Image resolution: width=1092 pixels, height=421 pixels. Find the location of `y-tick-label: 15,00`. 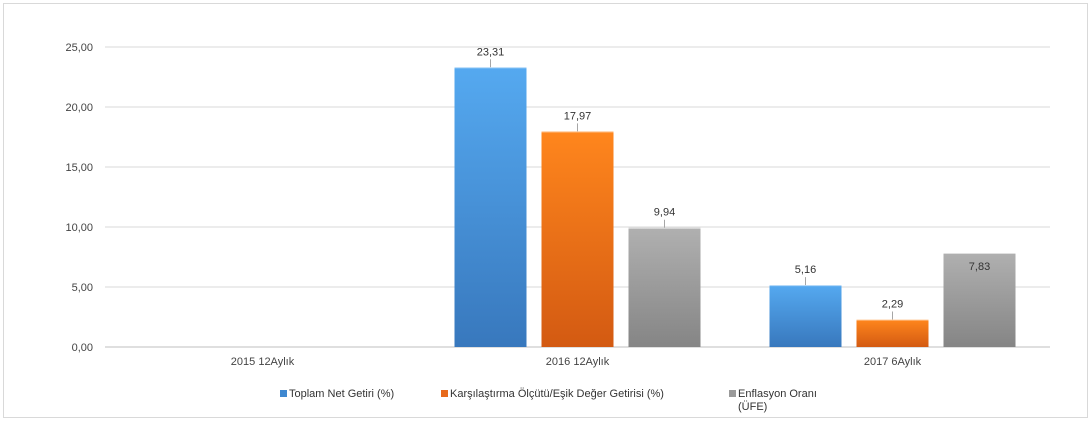

y-tick-label: 15,00 is located at coordinates (79, 168).